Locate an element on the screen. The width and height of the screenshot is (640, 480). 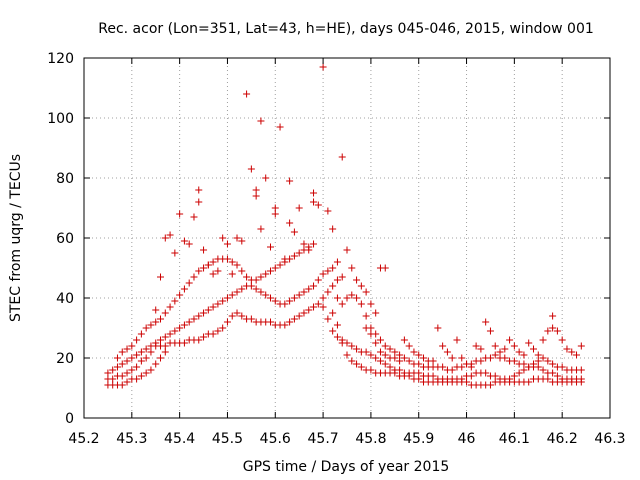
x-tick-label: 45.8 is located at coordinates (370, 439).